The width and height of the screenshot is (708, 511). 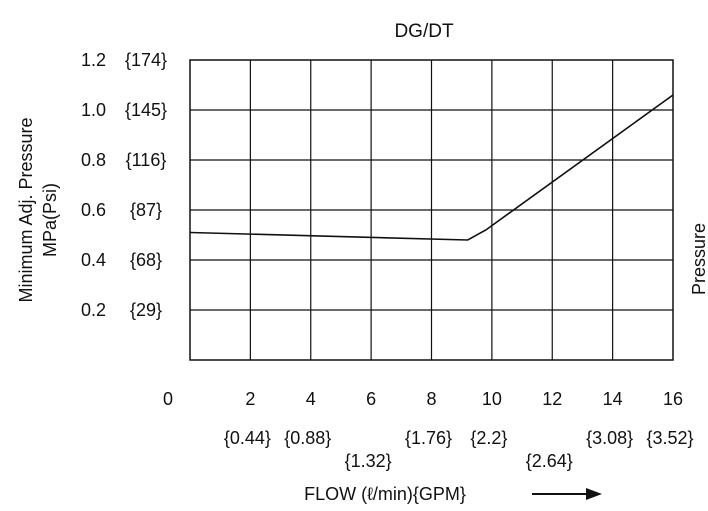 What do you see at coordinates (93, 110) in the screenshot?
I see `y-tick-mpa: 1.0` at bounding box center [93, 110].